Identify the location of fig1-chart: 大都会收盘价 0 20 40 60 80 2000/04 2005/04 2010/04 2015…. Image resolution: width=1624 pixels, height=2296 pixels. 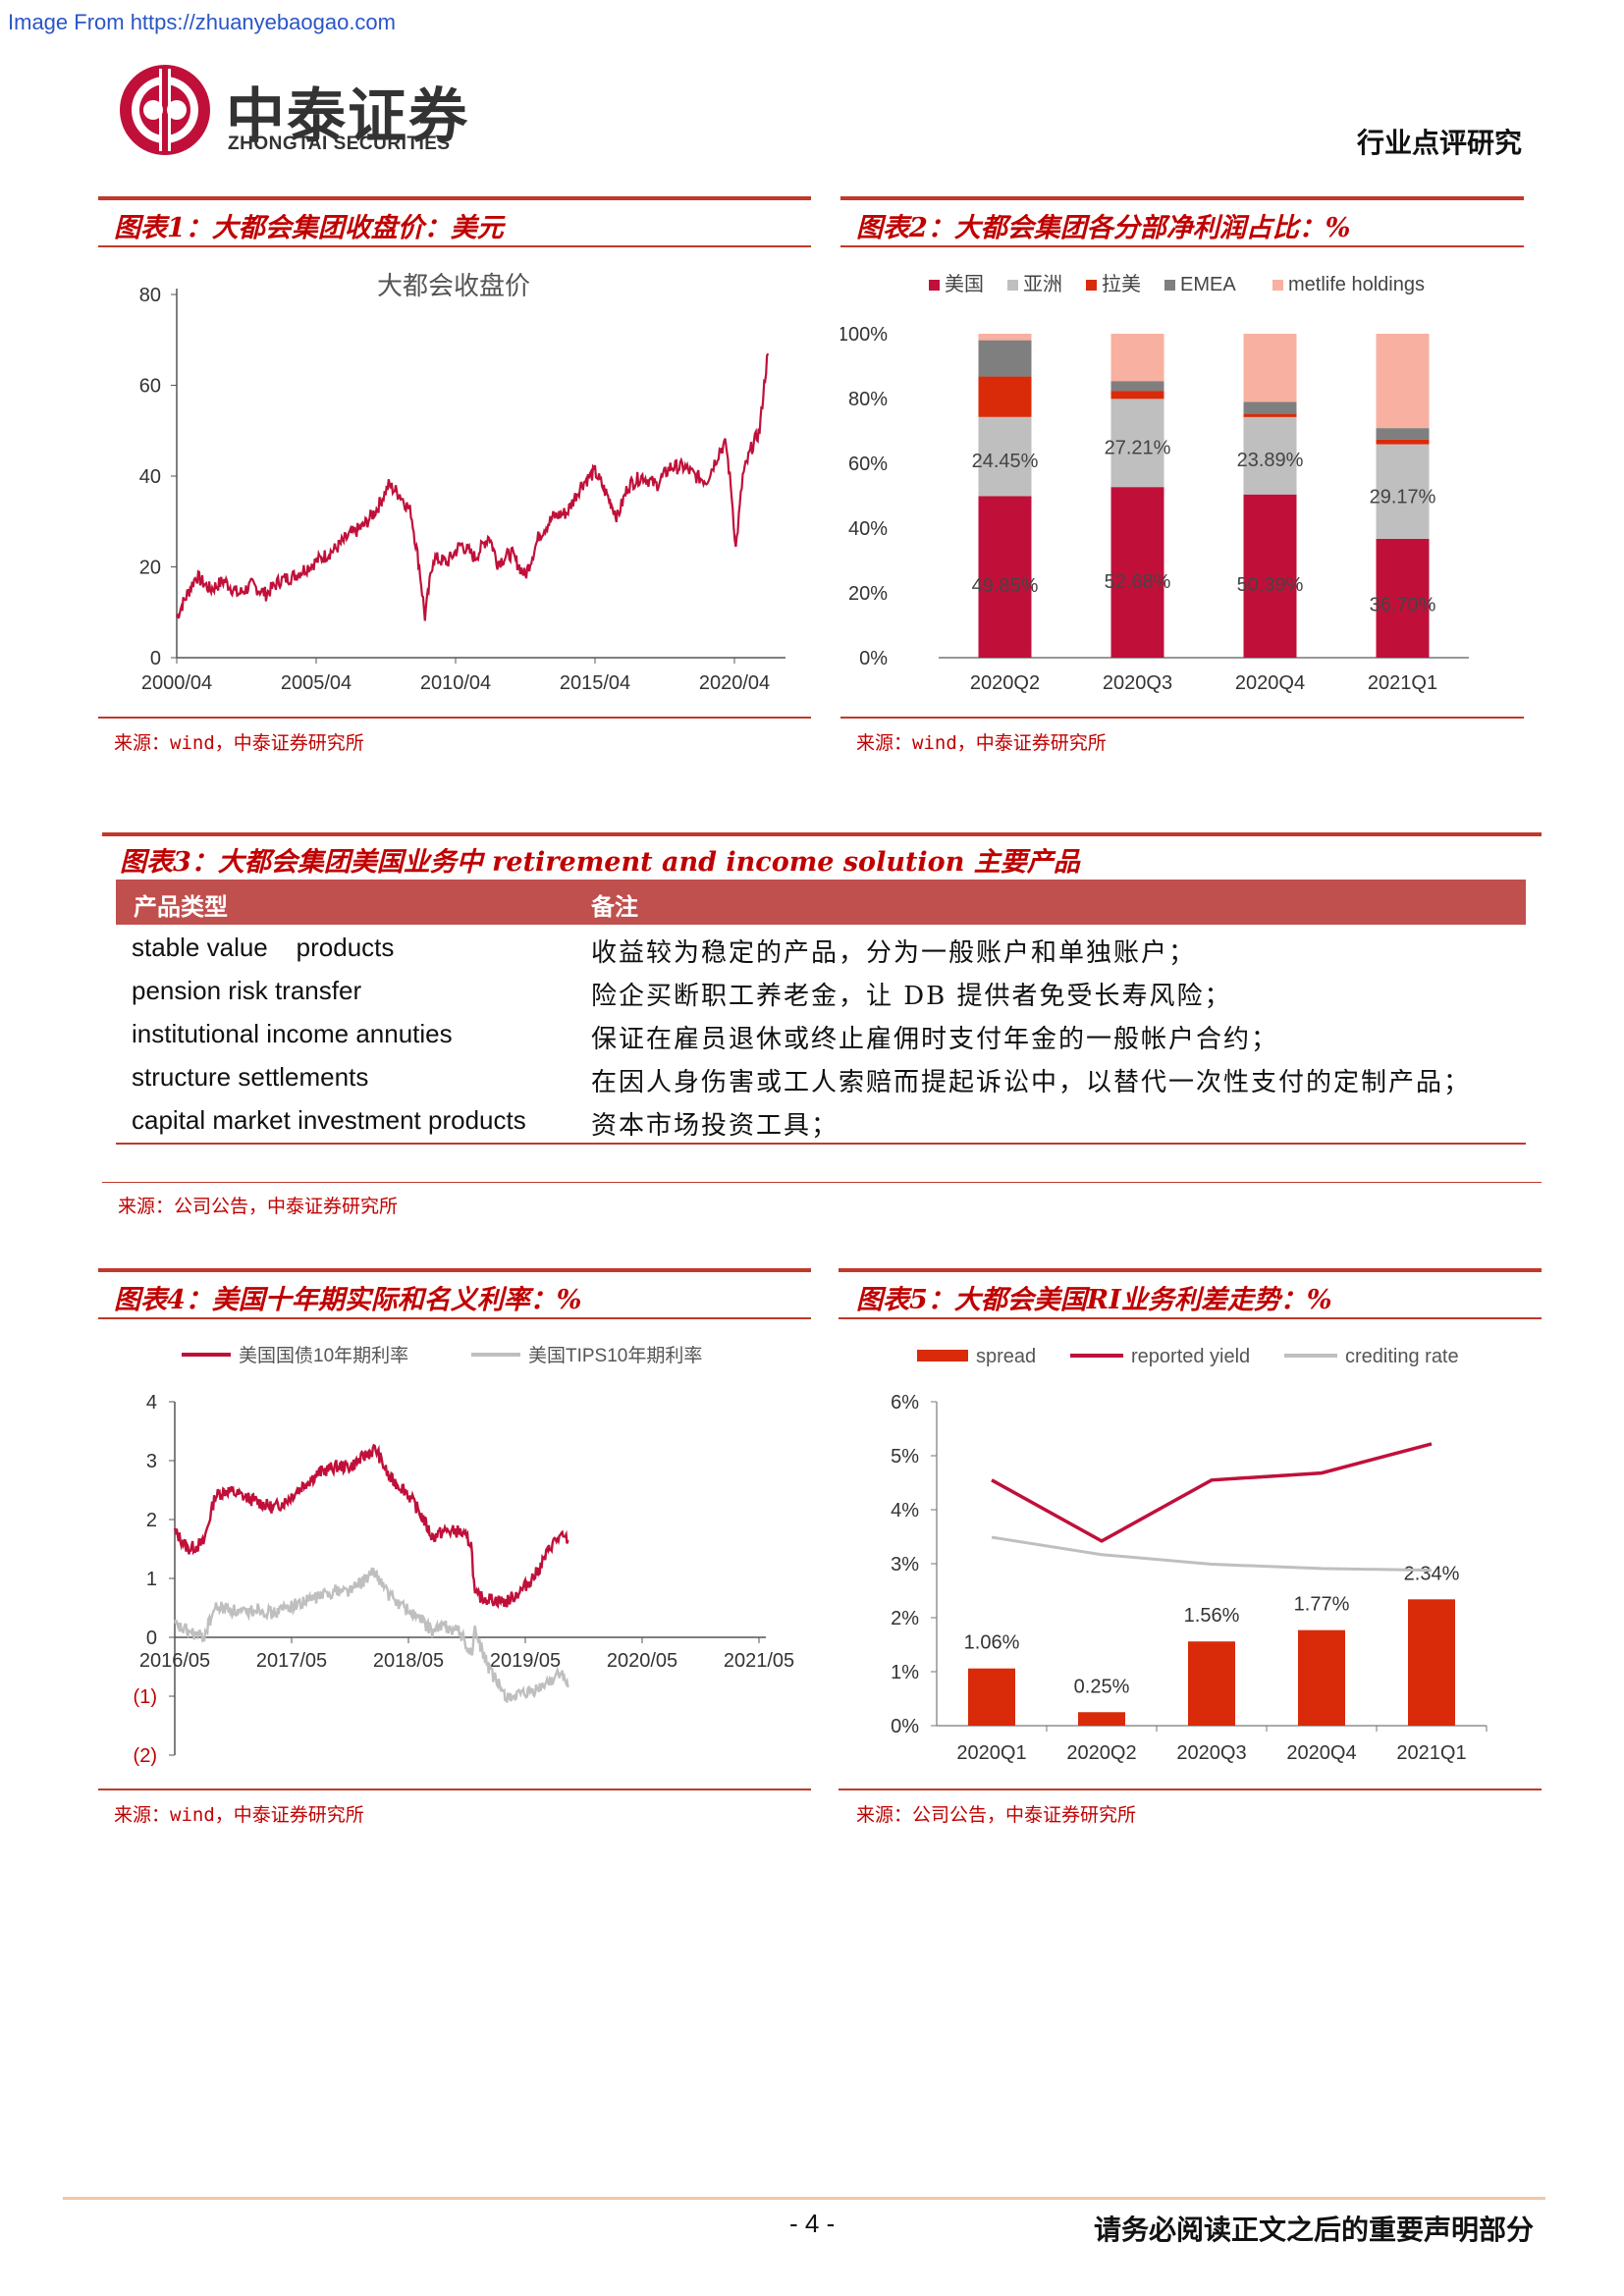
(462, 483).